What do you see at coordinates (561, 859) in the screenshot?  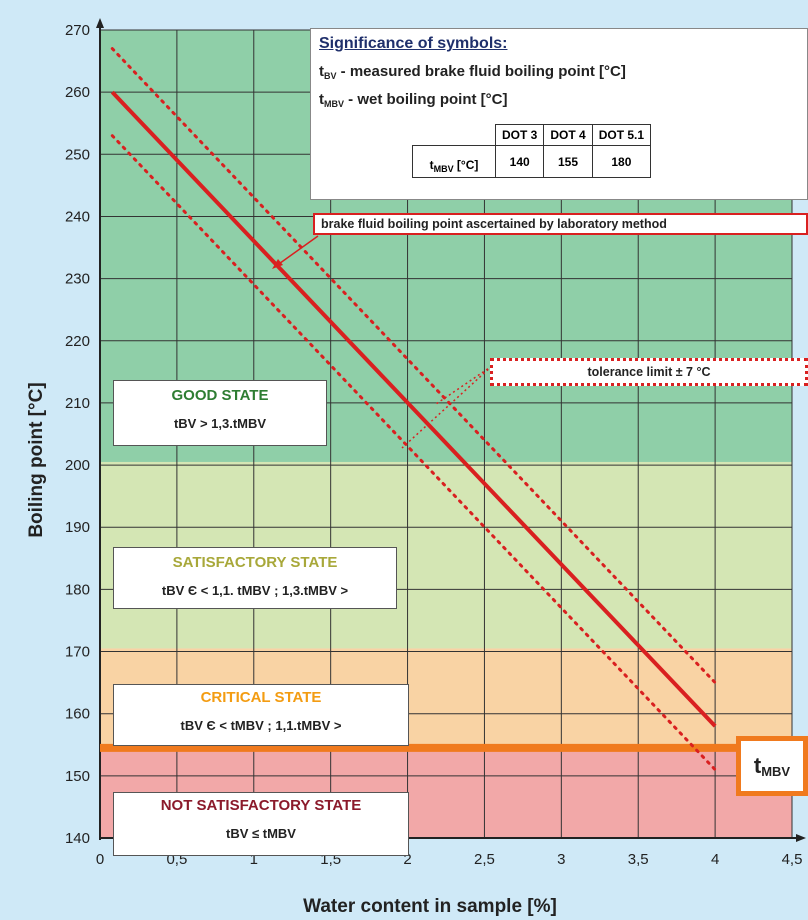 I see `x-tick-label: 3` at bounding box center [561, 859].